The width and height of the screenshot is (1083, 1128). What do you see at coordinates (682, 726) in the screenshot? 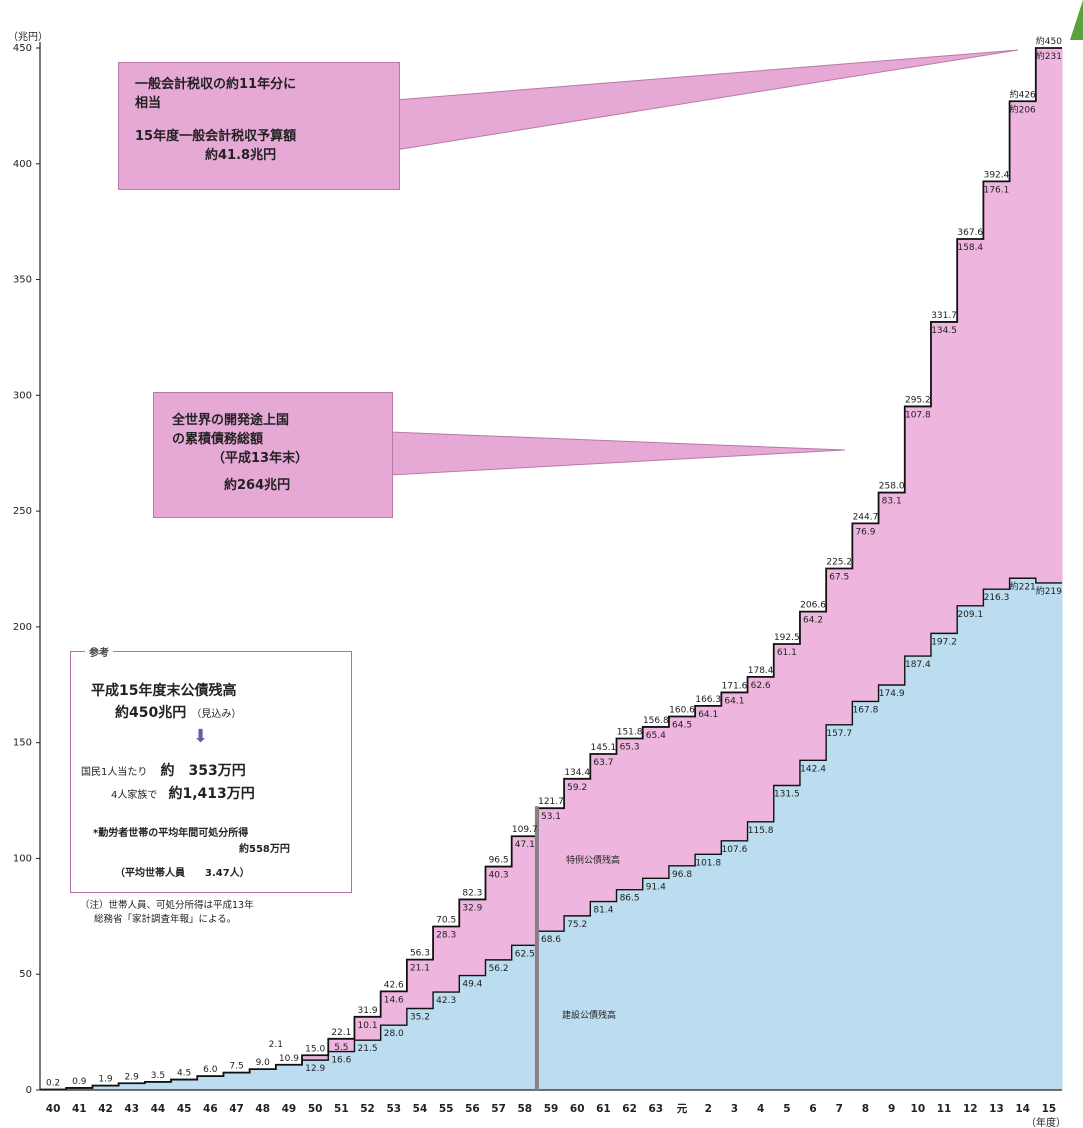
I see `special-value-label: 64.5` at bounding box center [682, 726].